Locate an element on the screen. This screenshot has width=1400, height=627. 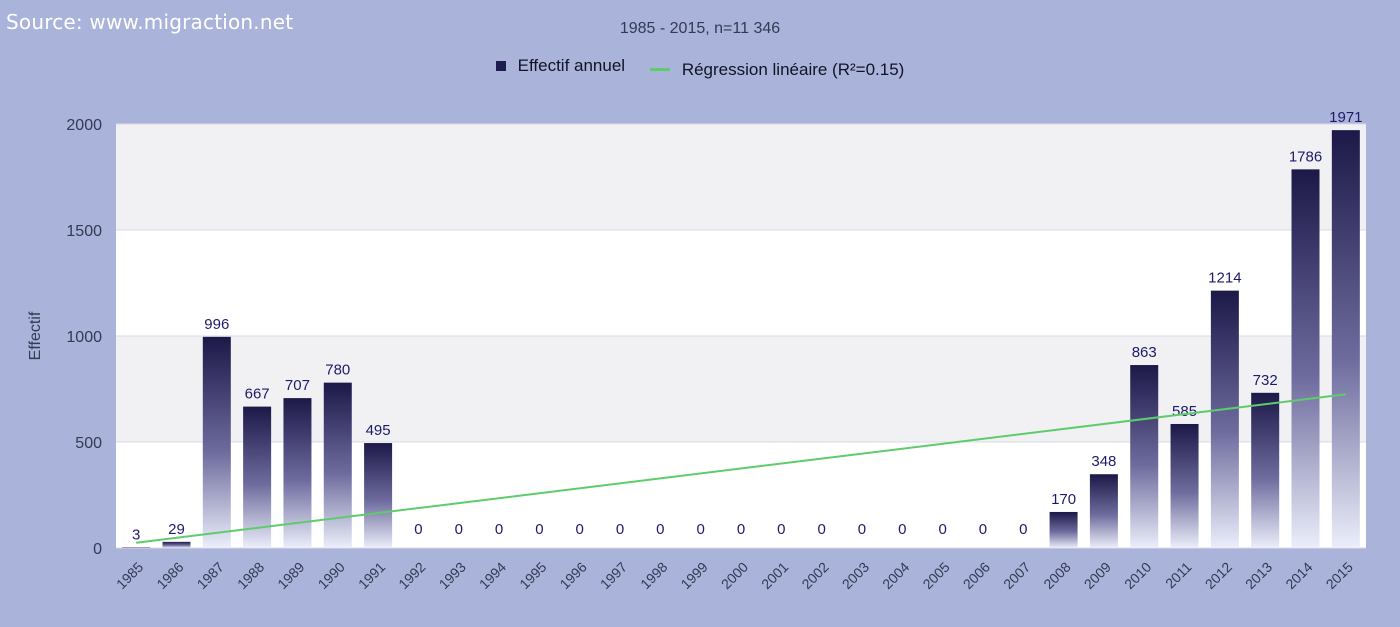
x-tick-label: 1996 is located at coordinates (572, 575).